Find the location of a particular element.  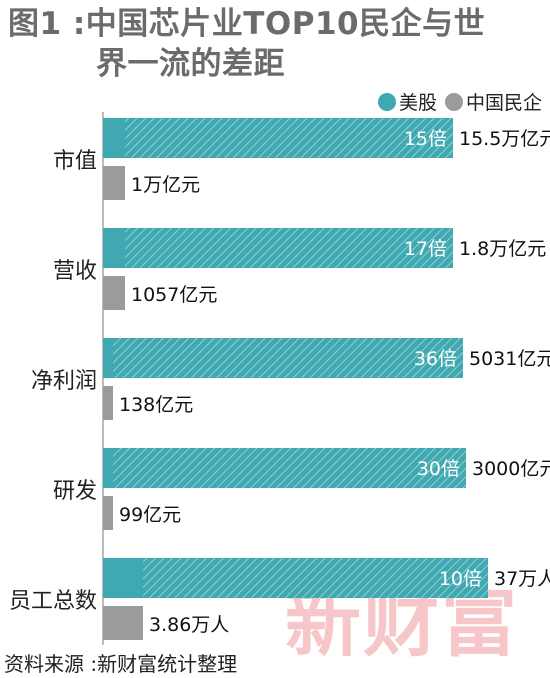

cn-value-label-1: 1057亿元 is located at coordinates (174, 295).